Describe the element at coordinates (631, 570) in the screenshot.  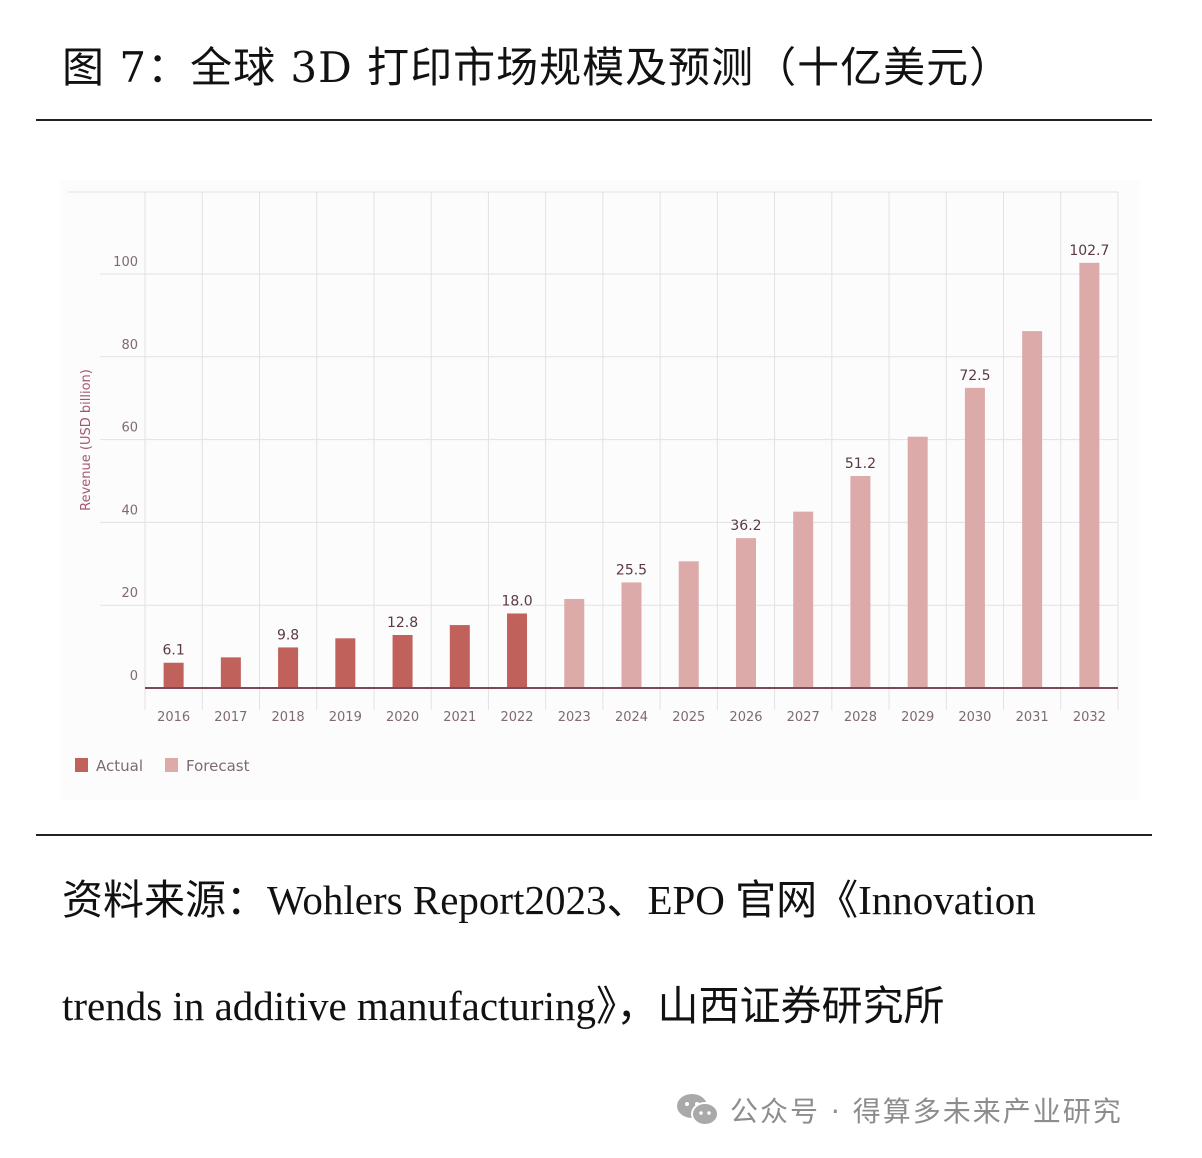
I see `data-label: 25.5` at that location.